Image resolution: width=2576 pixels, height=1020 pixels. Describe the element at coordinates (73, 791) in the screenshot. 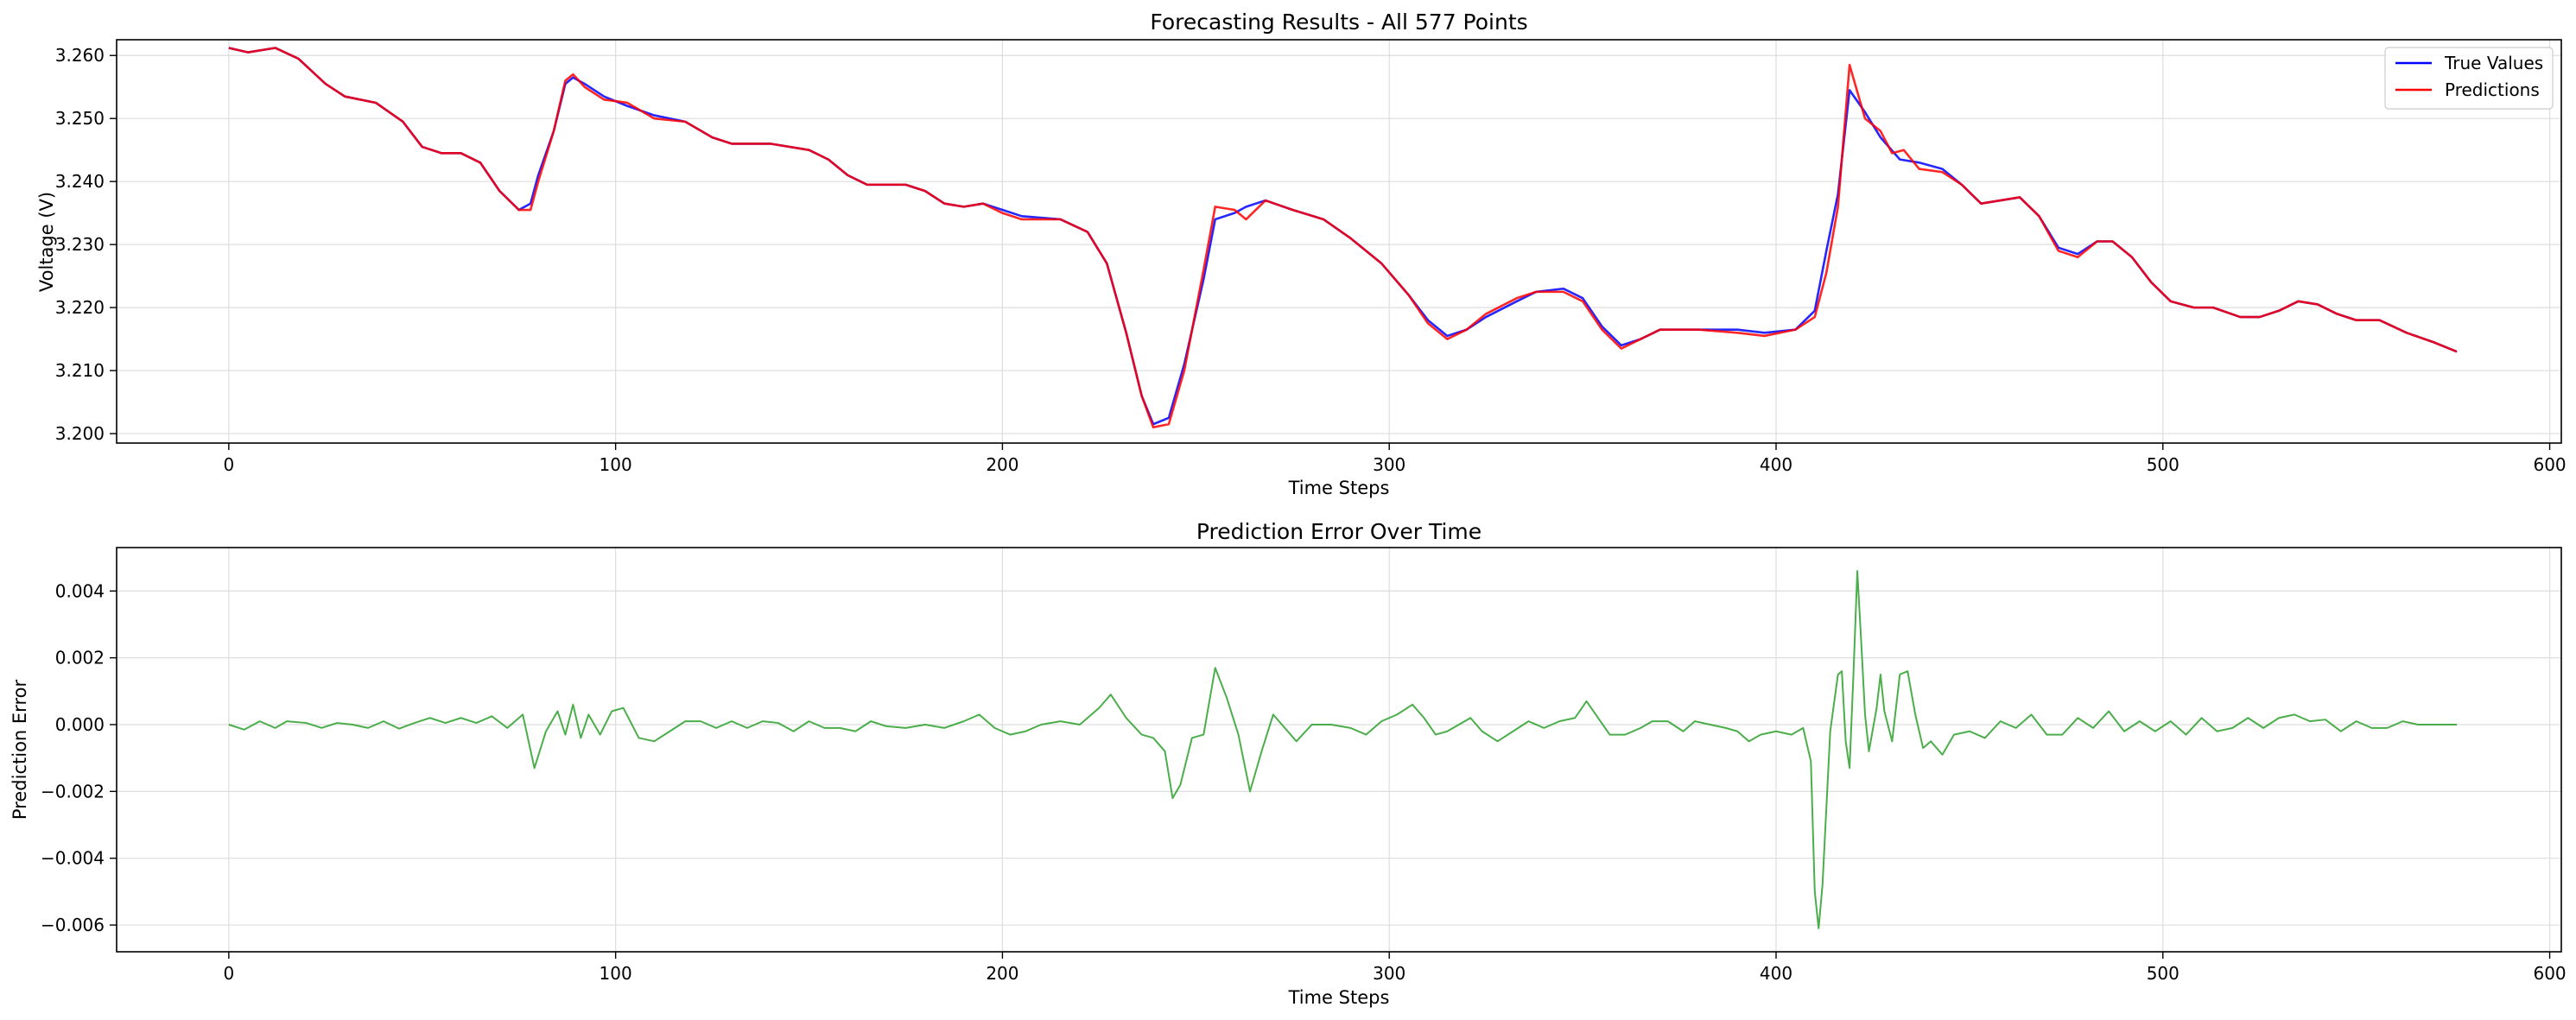

I see `bot-y-tick-label-2: −0.002` at that location.